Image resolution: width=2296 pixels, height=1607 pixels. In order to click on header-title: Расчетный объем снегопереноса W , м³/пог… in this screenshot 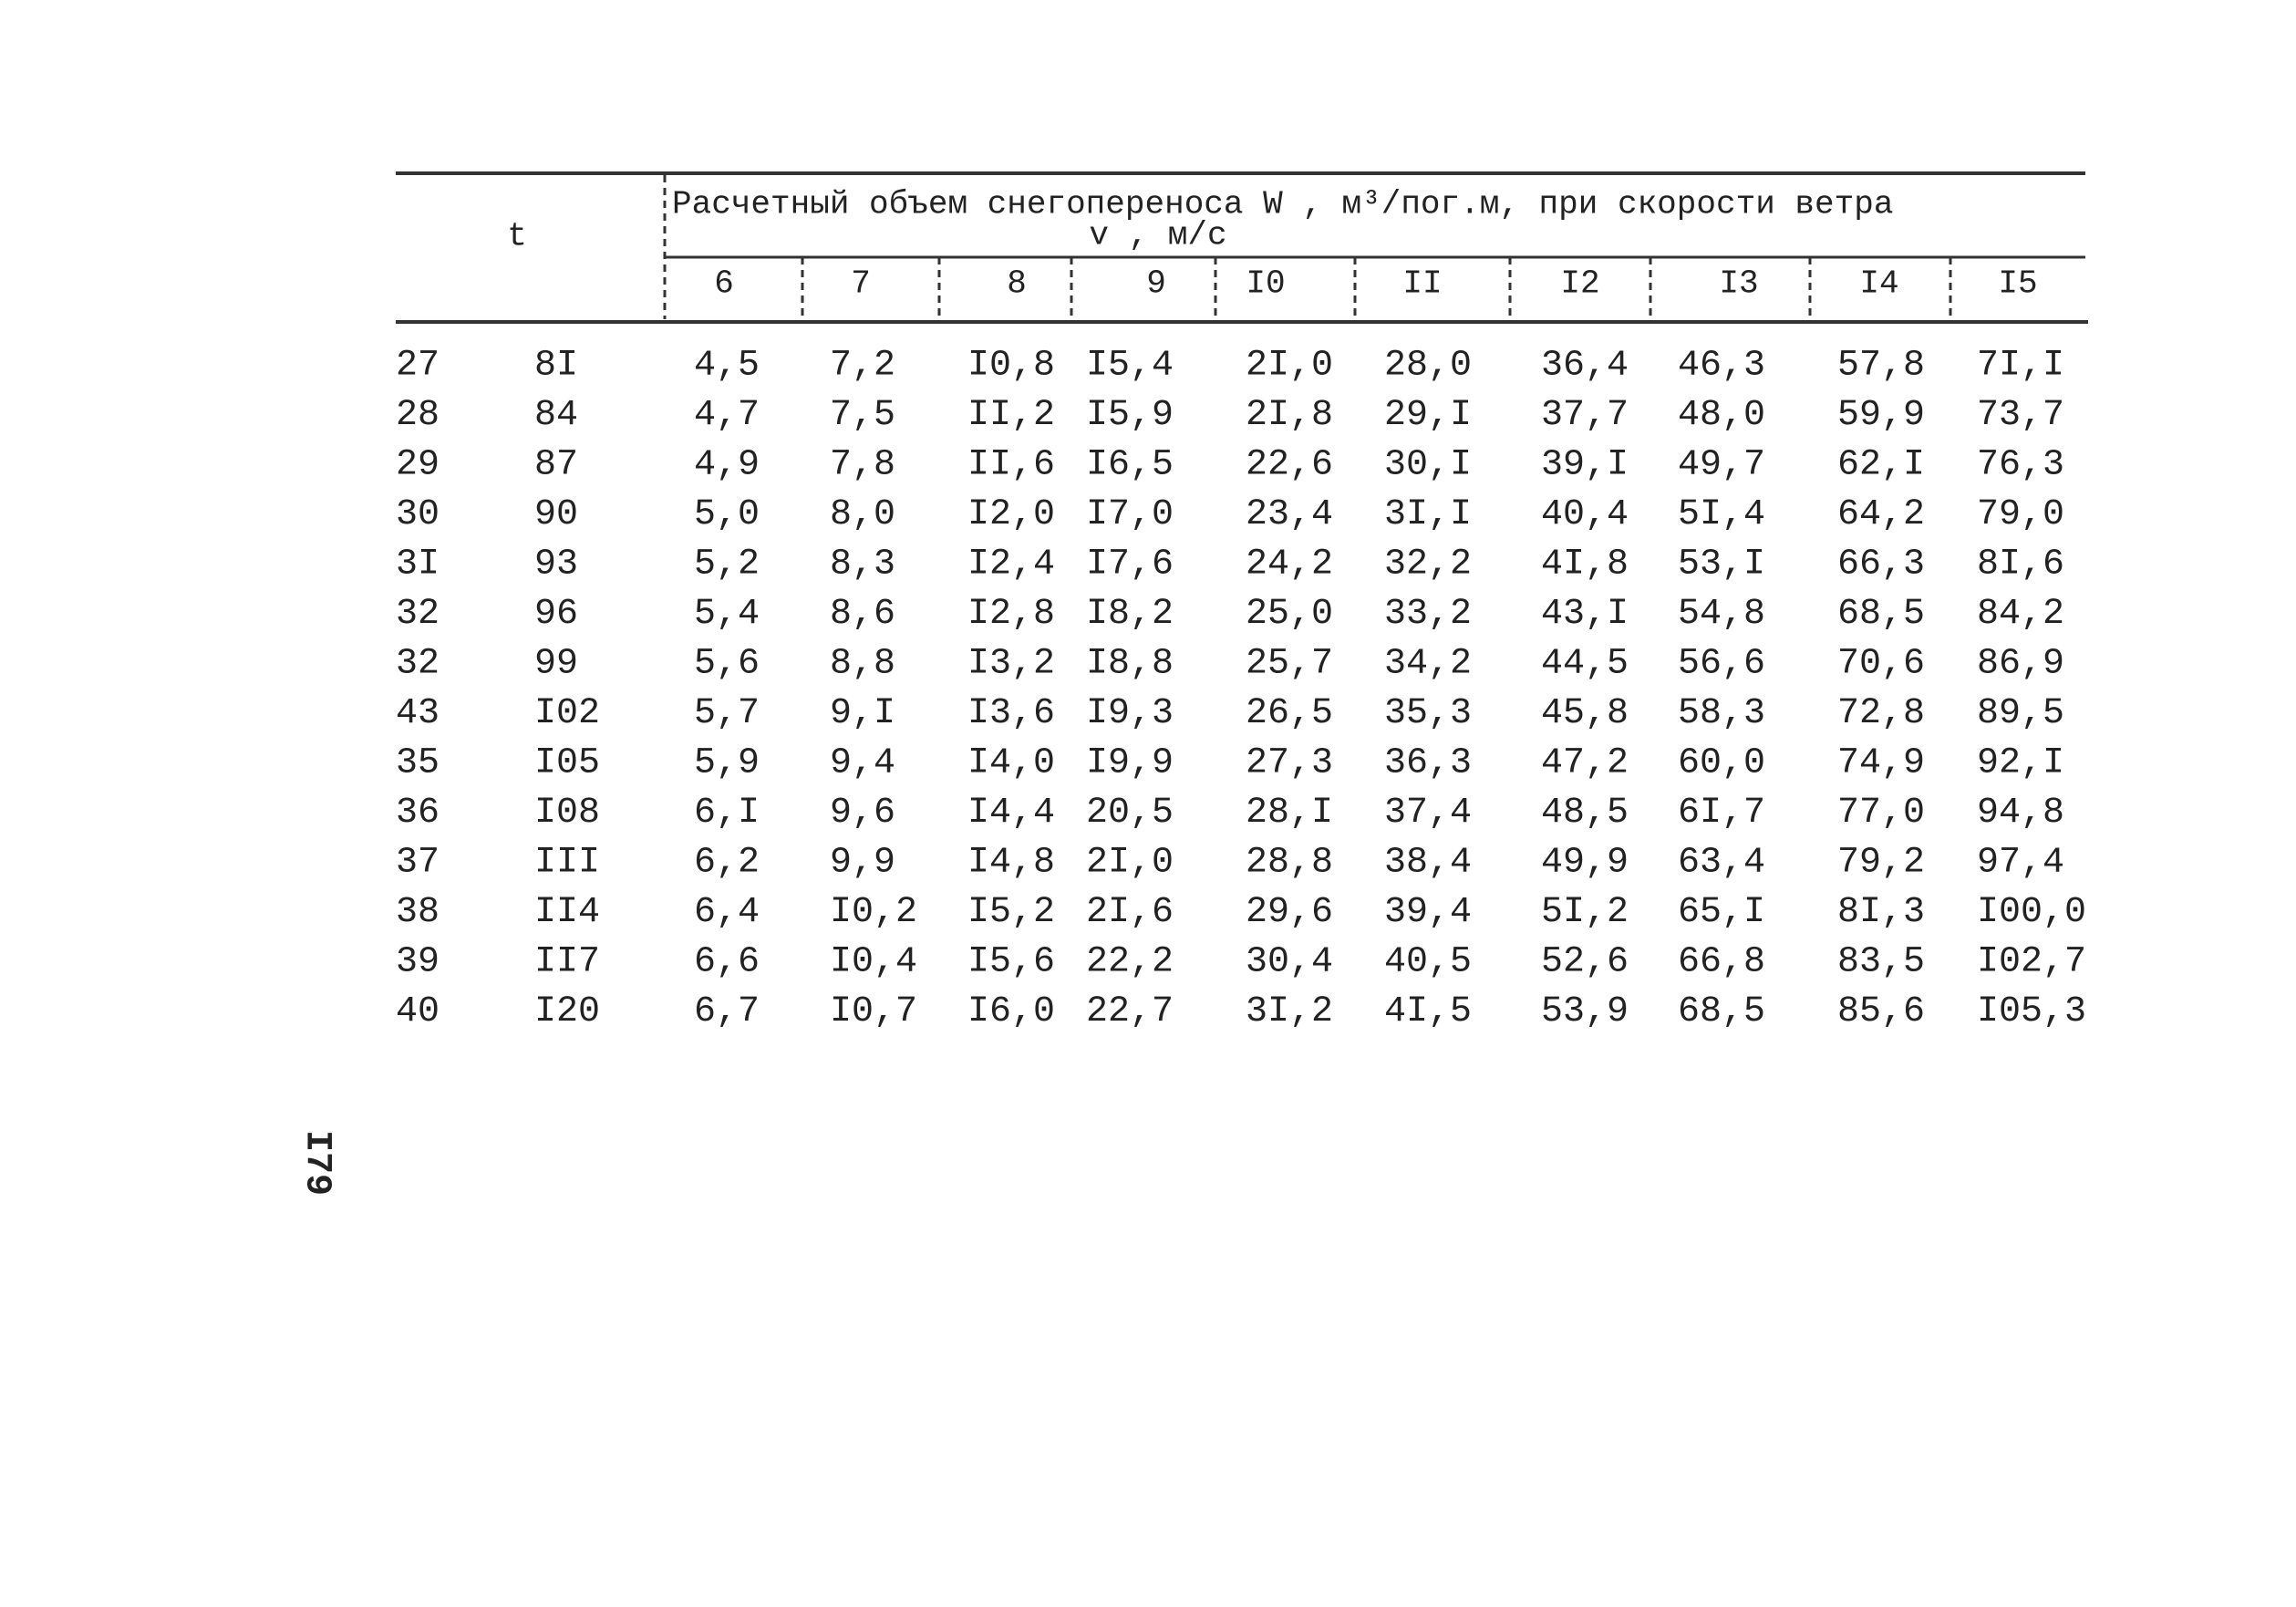, I will do `click(1282, 204)`.